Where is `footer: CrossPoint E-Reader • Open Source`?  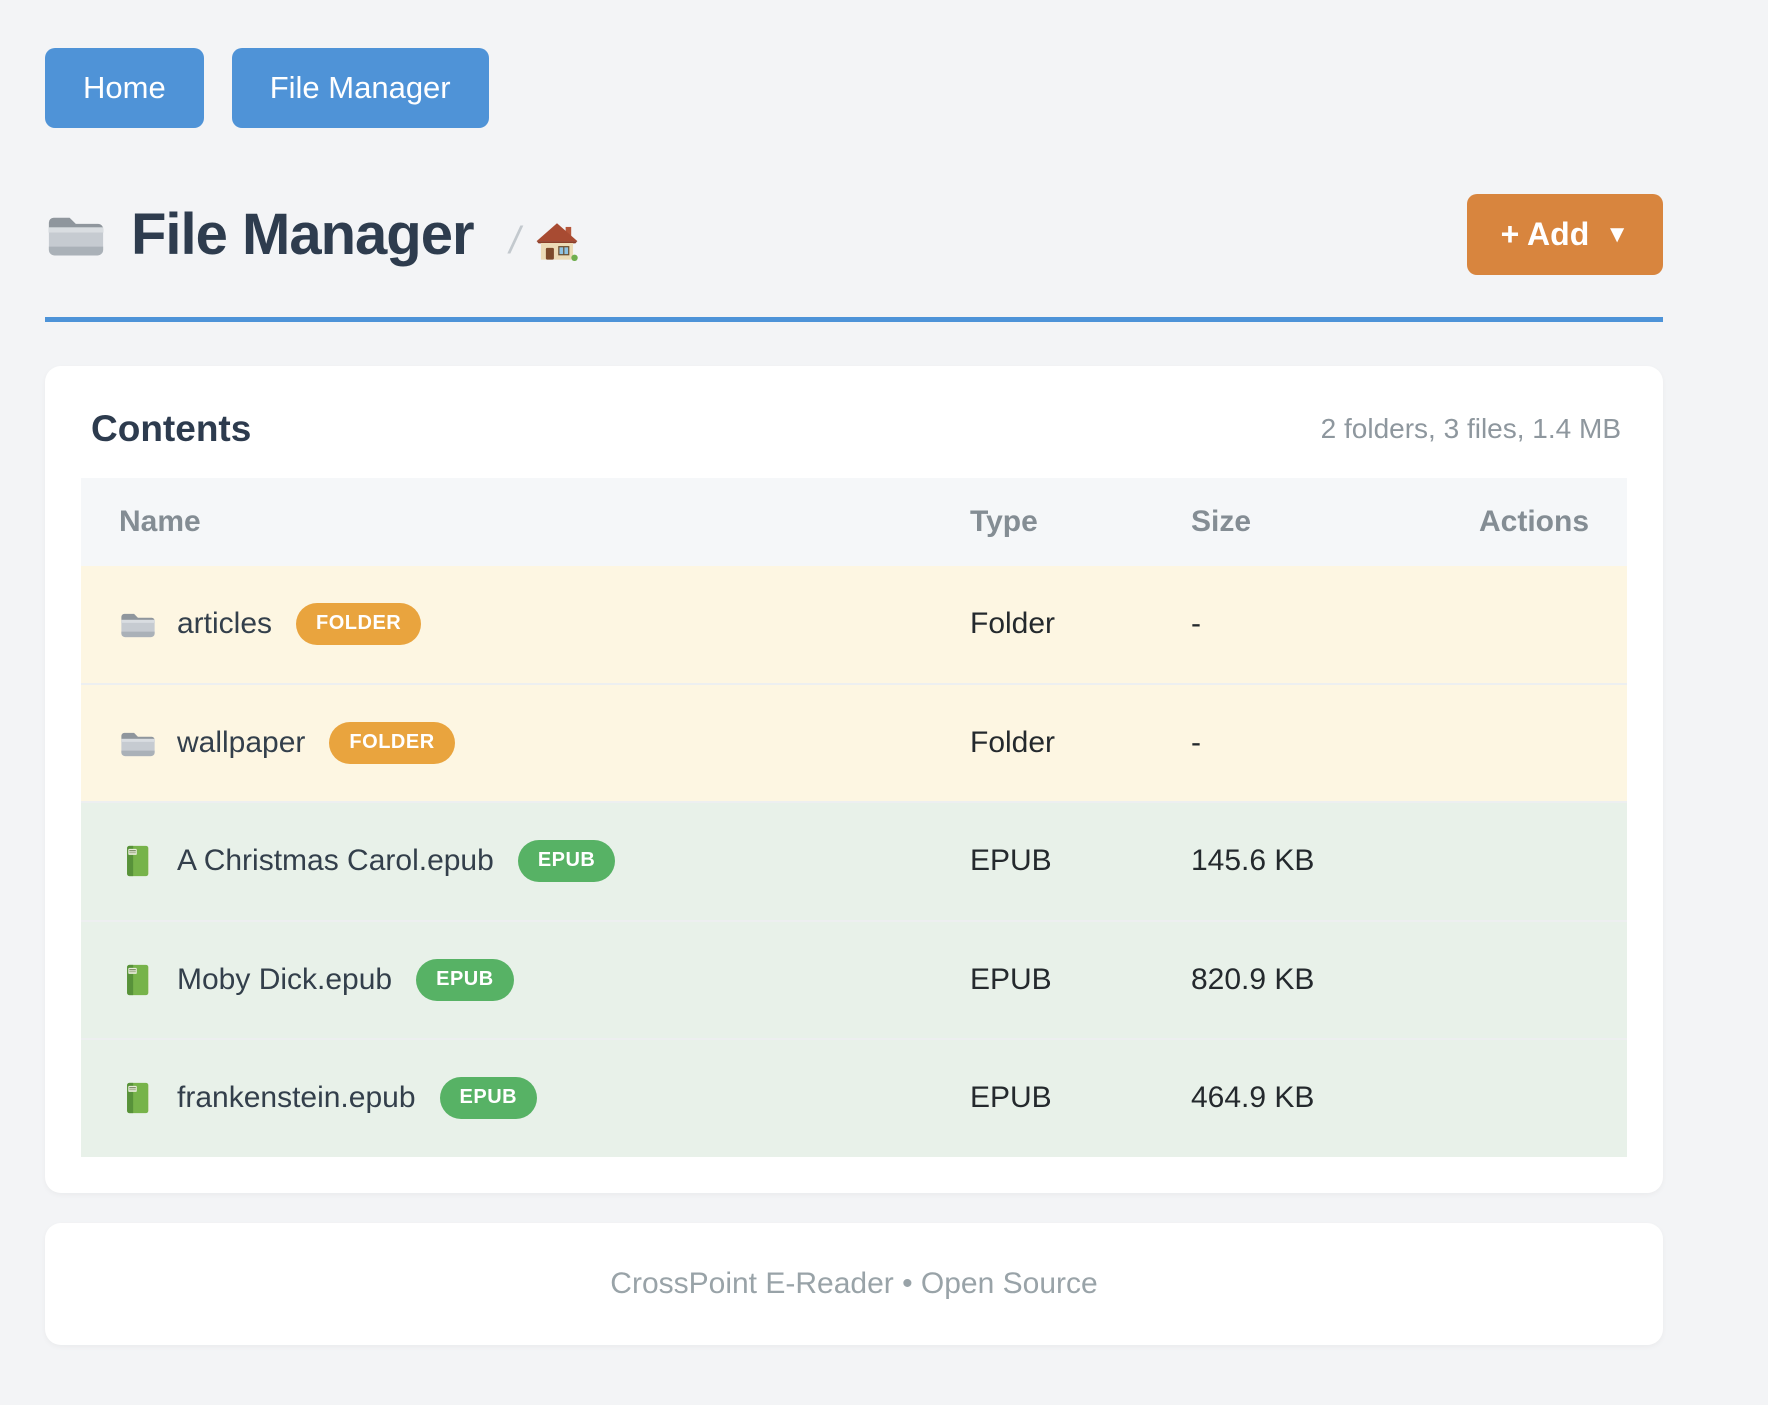 footer: CrossPoint E-Reader • Open Source is located at coordinates (854, 1283).